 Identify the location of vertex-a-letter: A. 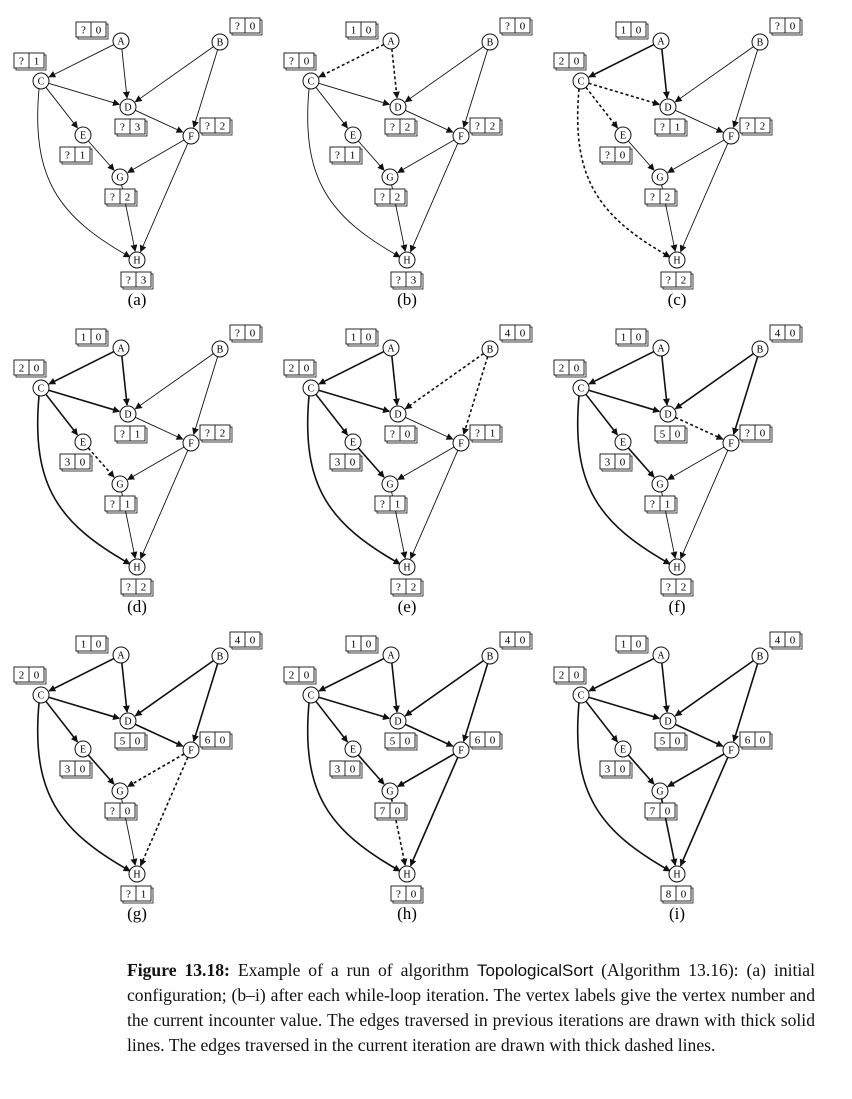
(121, 42).